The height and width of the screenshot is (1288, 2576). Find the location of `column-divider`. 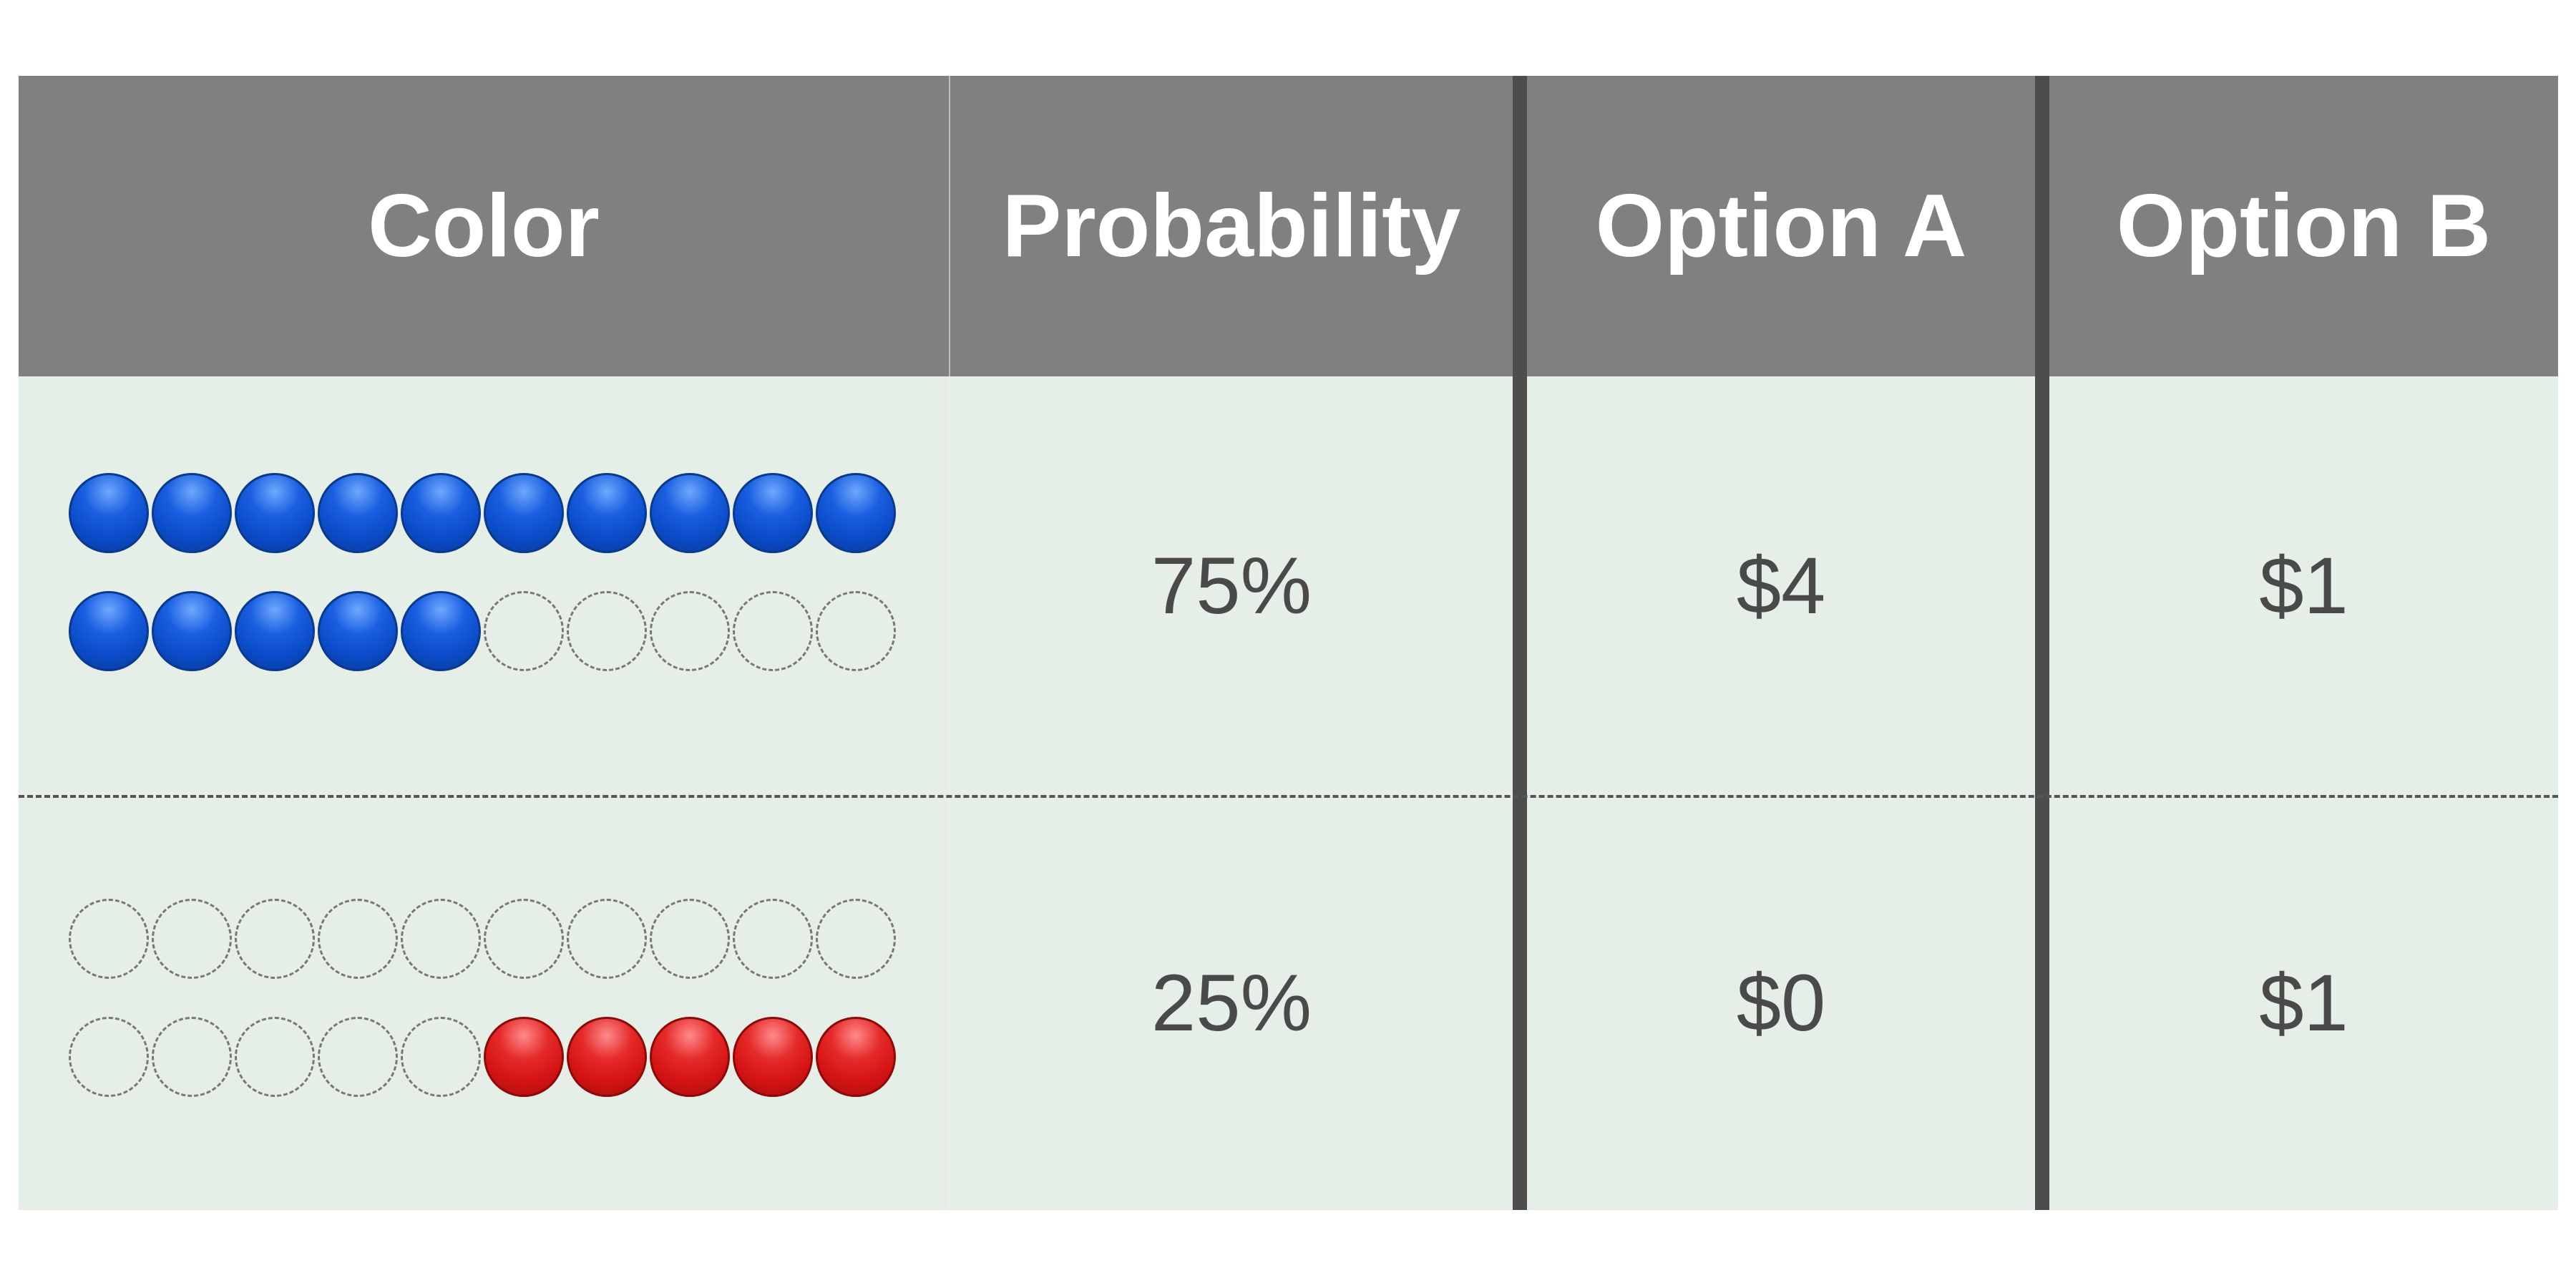

column-divider is located at coordinates (949, 643).